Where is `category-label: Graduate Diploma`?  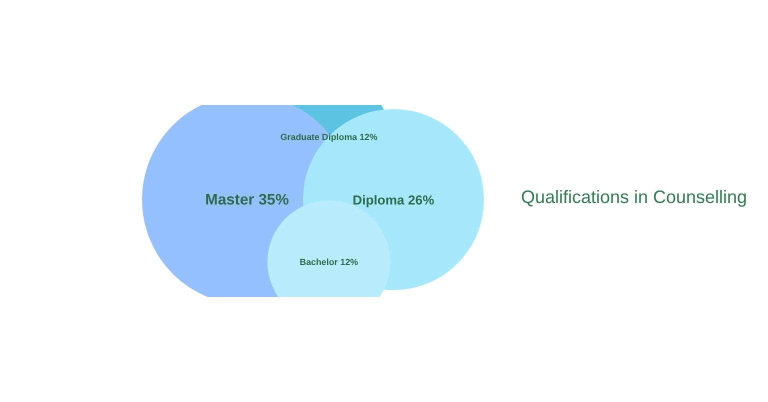
category-label: Graduate Diploma is located at coordinates (319, 137).